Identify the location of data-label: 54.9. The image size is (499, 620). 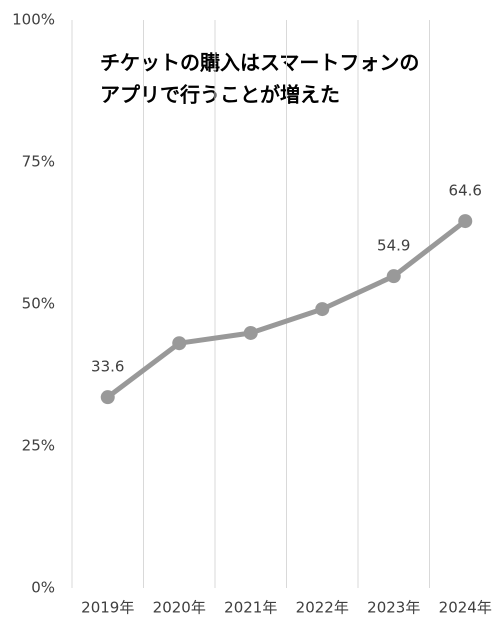
(393, 246).